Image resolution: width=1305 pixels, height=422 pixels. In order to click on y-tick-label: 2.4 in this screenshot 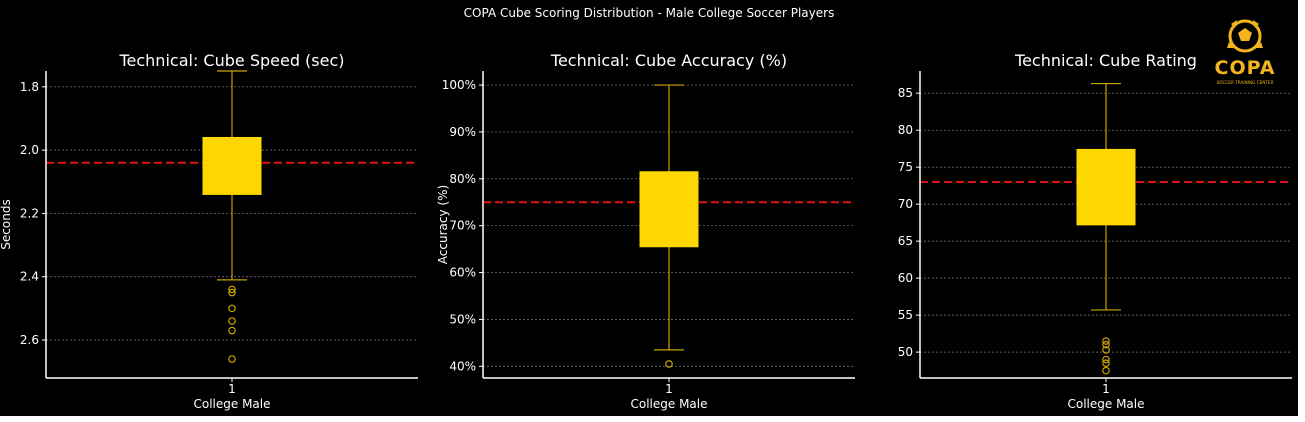, I will do `click(29, 277)`.